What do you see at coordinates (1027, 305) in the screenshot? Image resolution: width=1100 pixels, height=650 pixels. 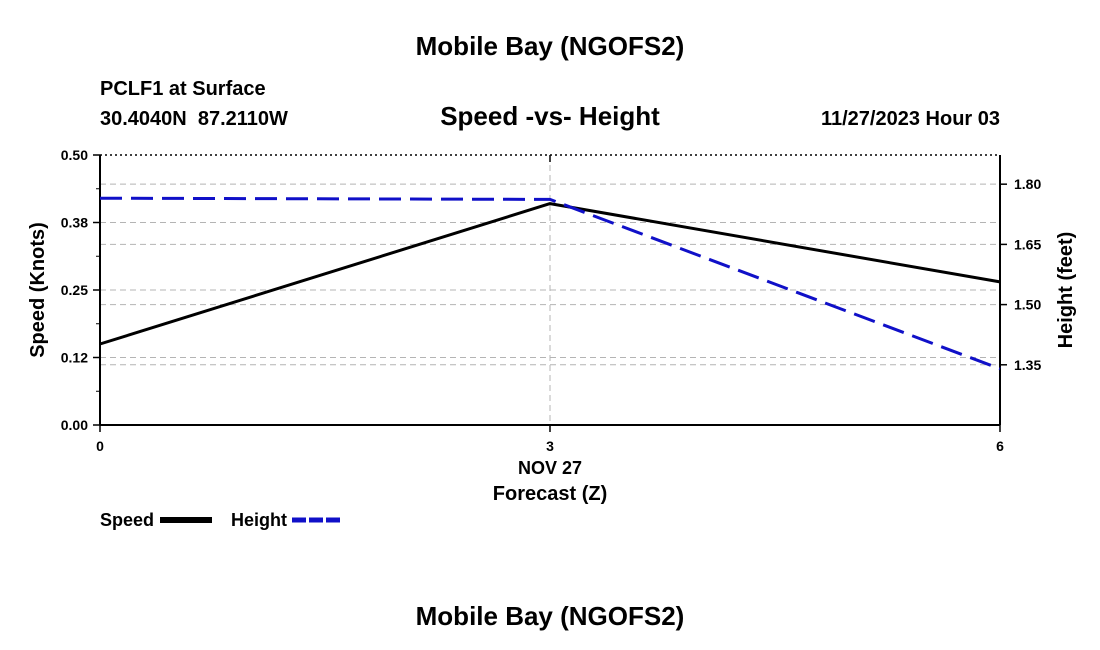 I see `y-right-tick-label-1: 1.50` at bounding box center [1027, 305].